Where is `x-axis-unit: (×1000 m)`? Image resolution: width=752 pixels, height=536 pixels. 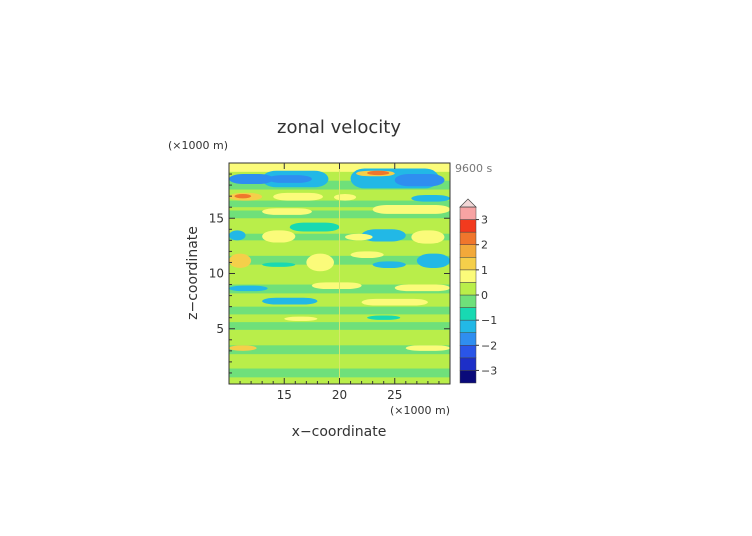 x-axis-unit: (×1000 m) is located at coordinates (420, 410).